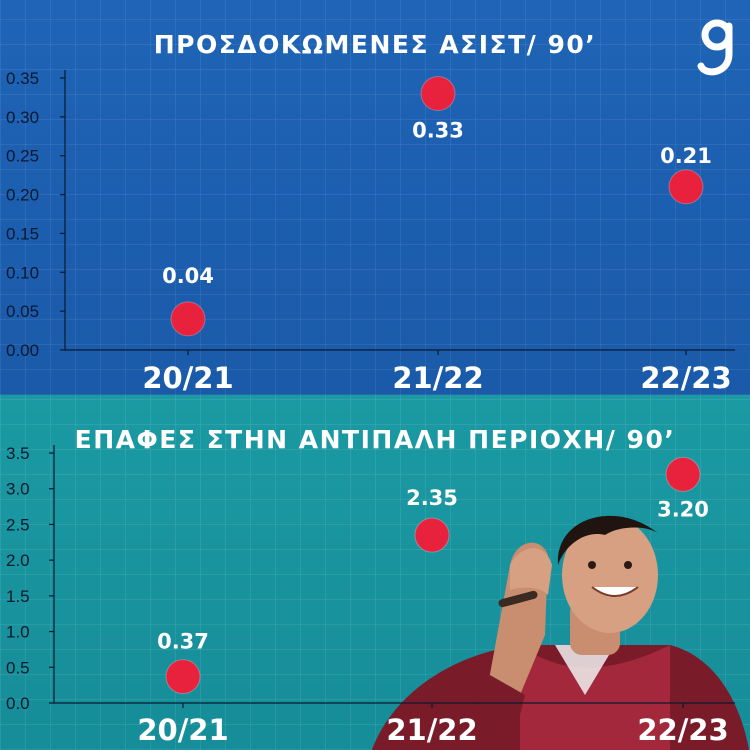  What do you see at coordinates (22, 350) in the screenshot?
I see `y-tick-label: 0.00` at bounding box center [22, 350].